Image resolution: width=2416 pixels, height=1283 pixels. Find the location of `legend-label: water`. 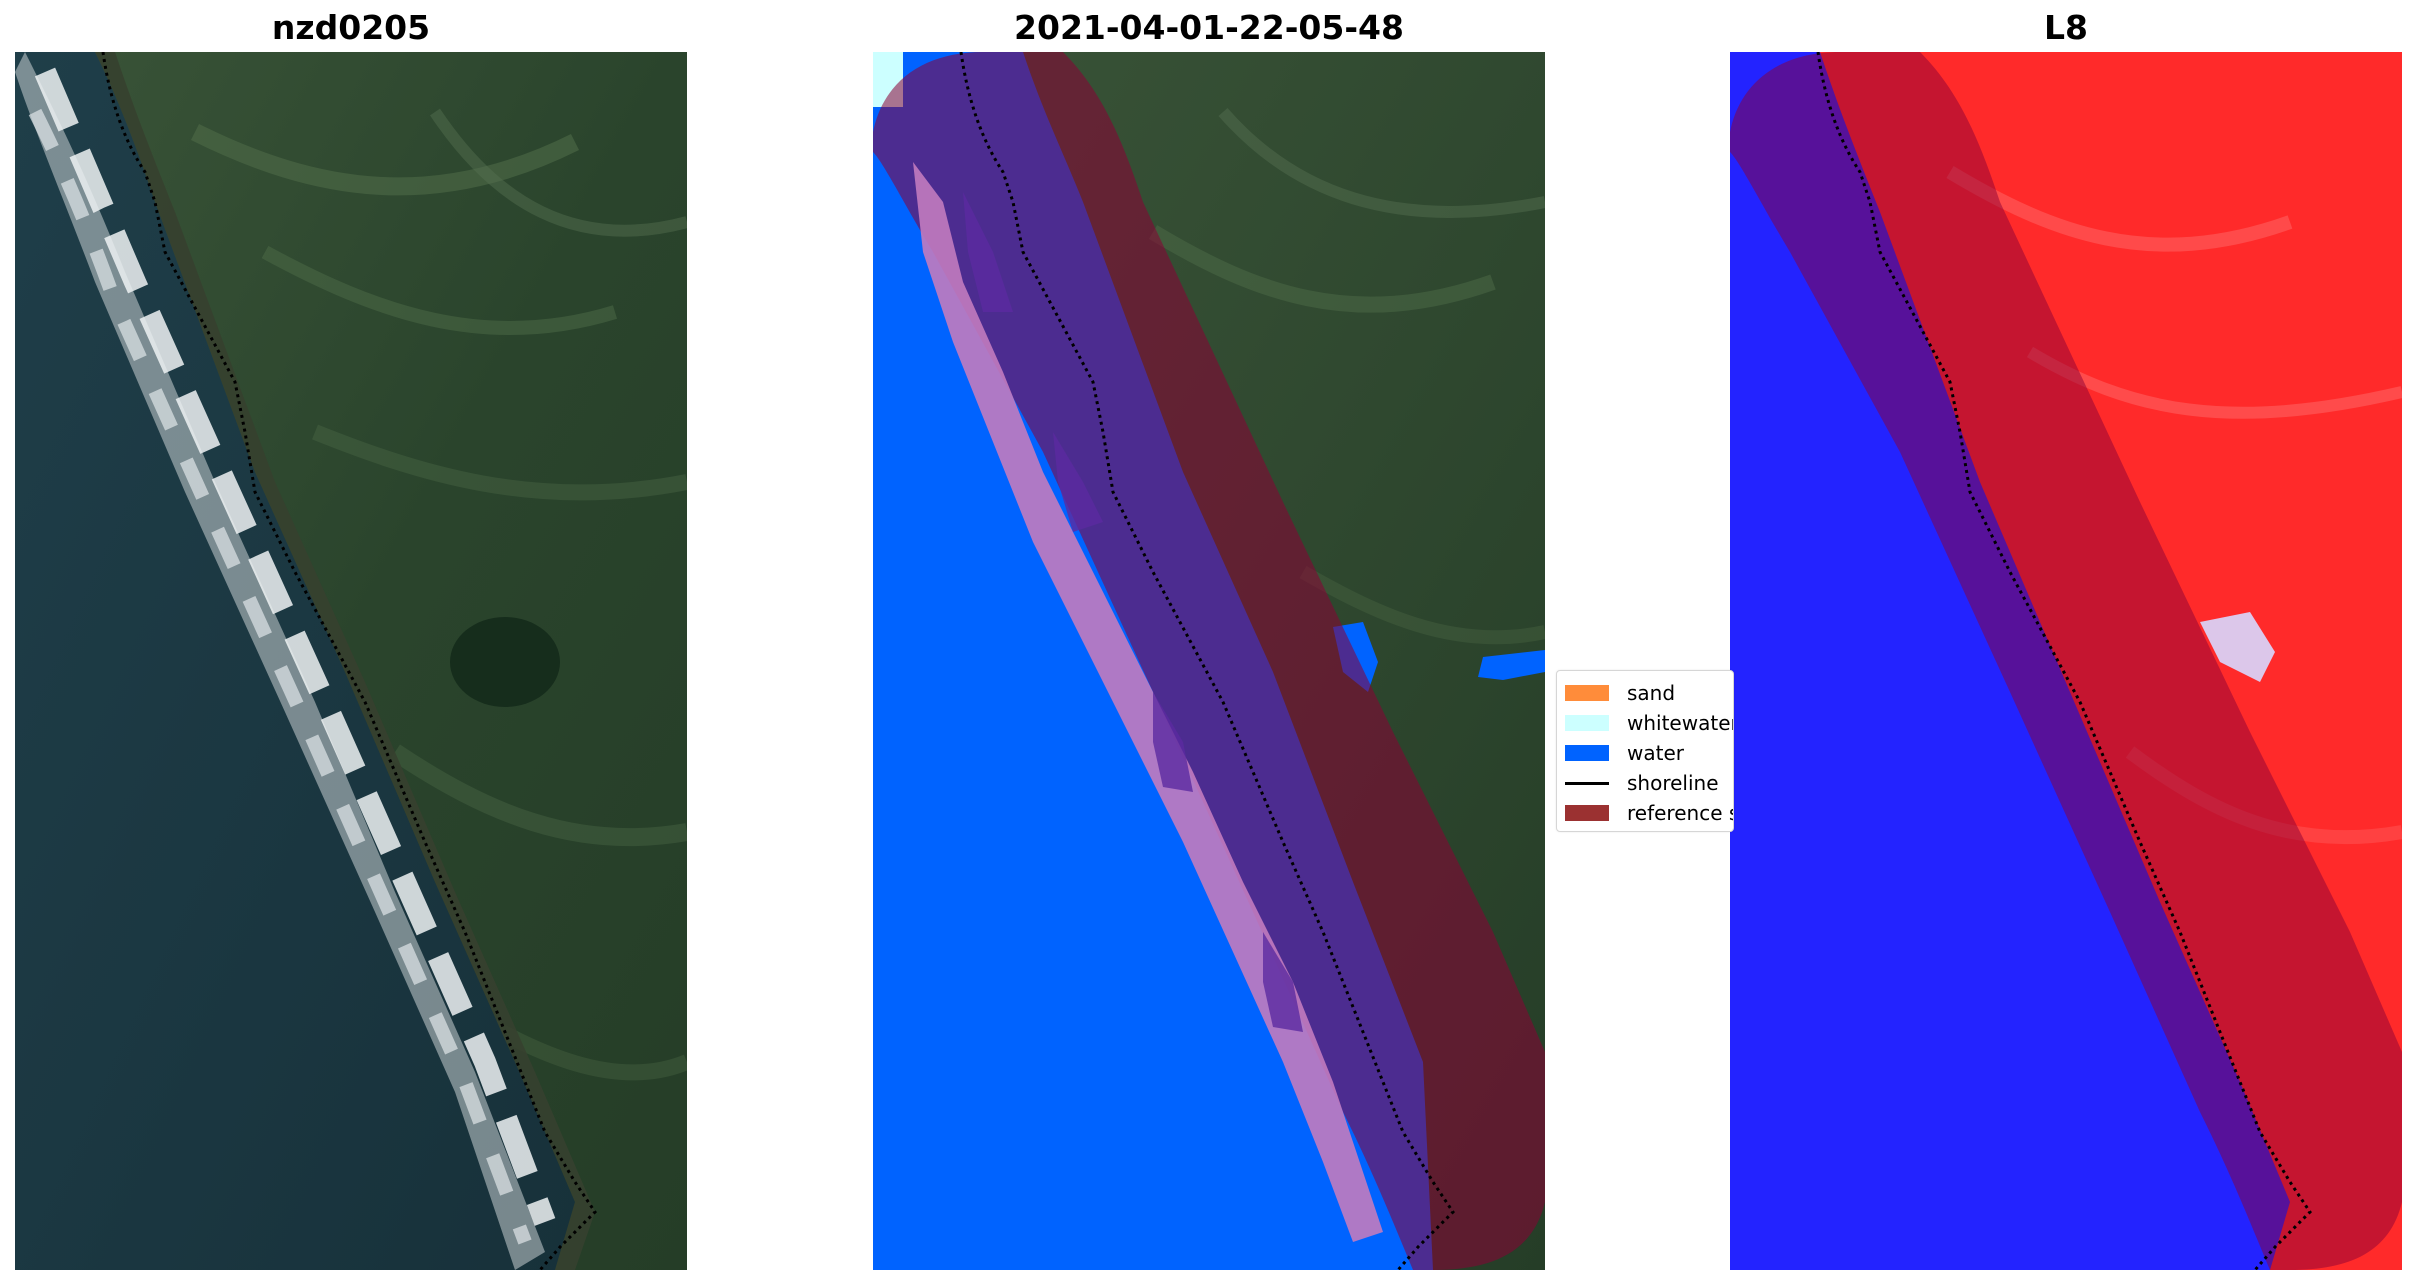

legend-label: water is located at coordinates (1655, 753).